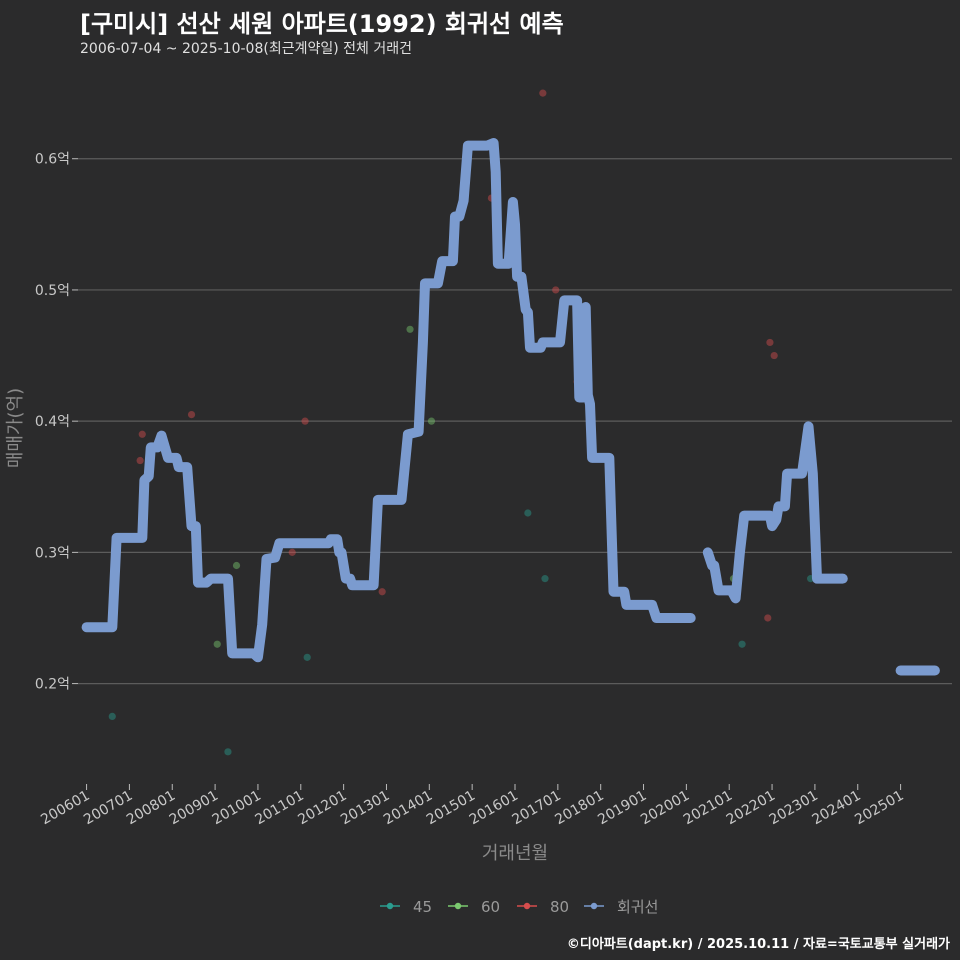 The height and width of the screenshot is (960, 960). I want to click on x-tick-label: 202201, so click(751, 808).